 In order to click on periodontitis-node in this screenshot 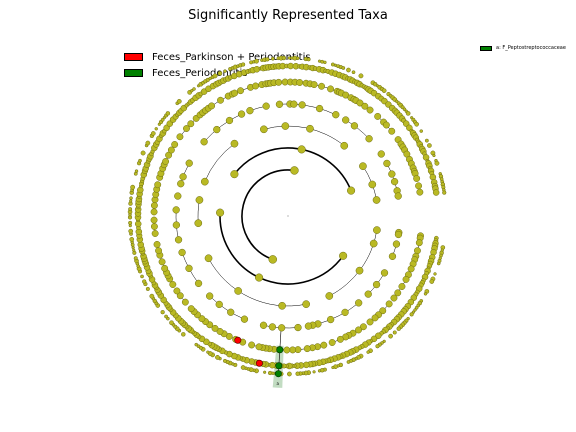, I will do `click(279, 366)`.